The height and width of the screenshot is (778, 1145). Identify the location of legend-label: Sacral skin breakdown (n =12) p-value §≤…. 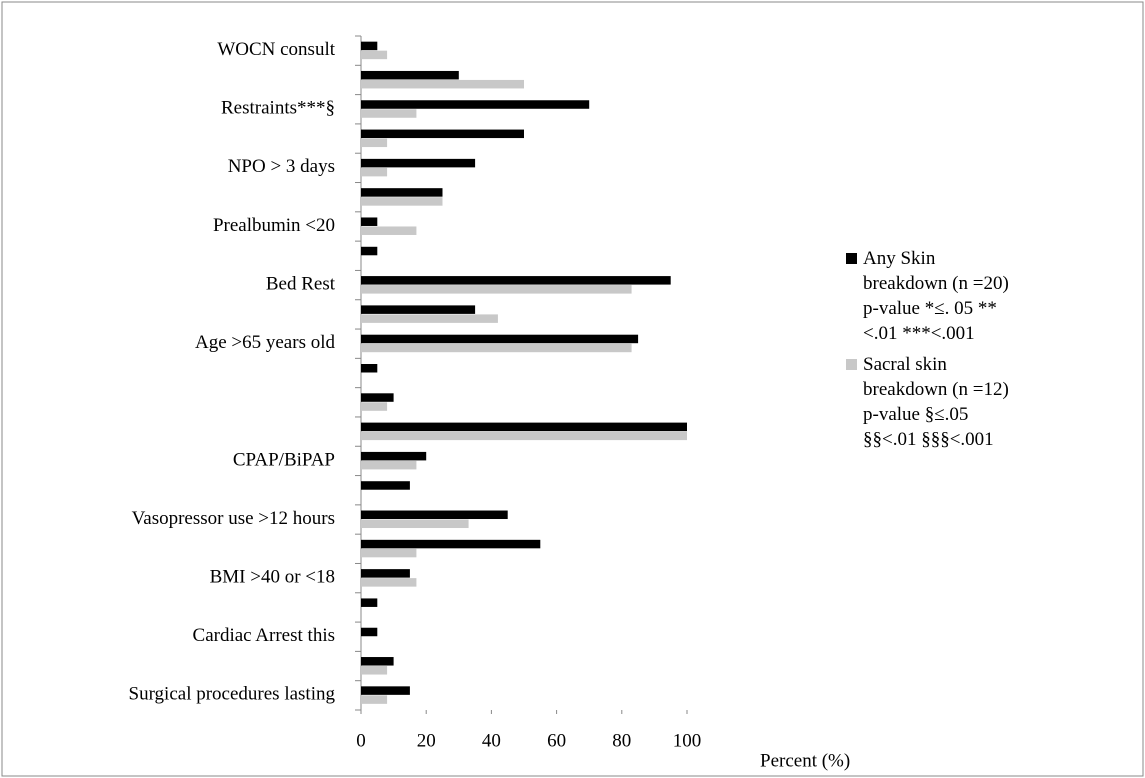
(936, 402).